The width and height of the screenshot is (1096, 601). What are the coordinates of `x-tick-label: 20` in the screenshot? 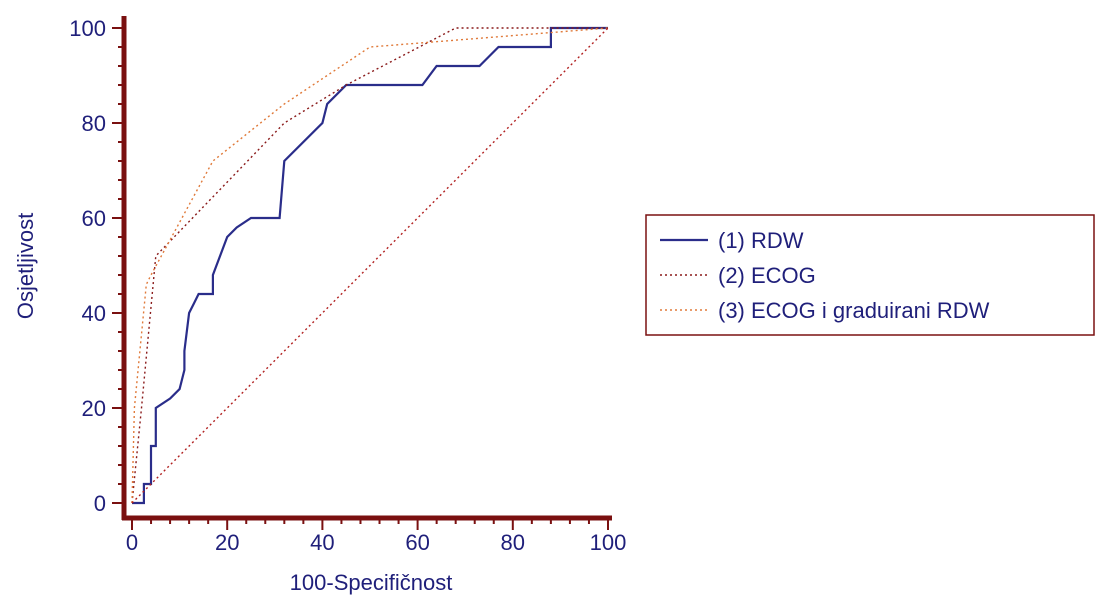 It's located at (227, 542).